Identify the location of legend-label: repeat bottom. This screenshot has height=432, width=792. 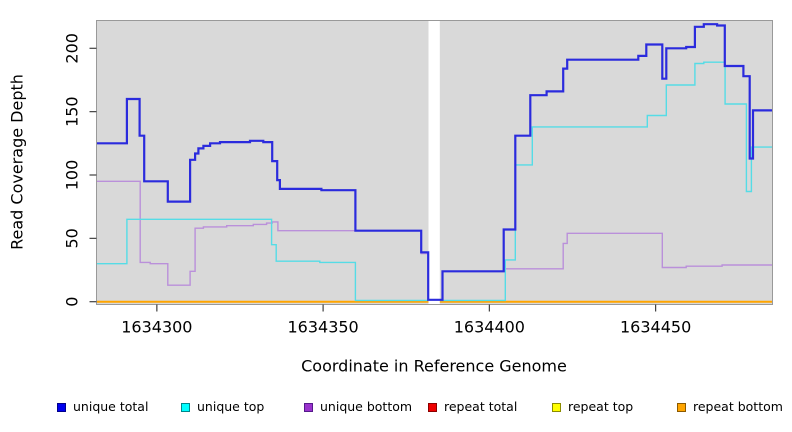
(738, 406).